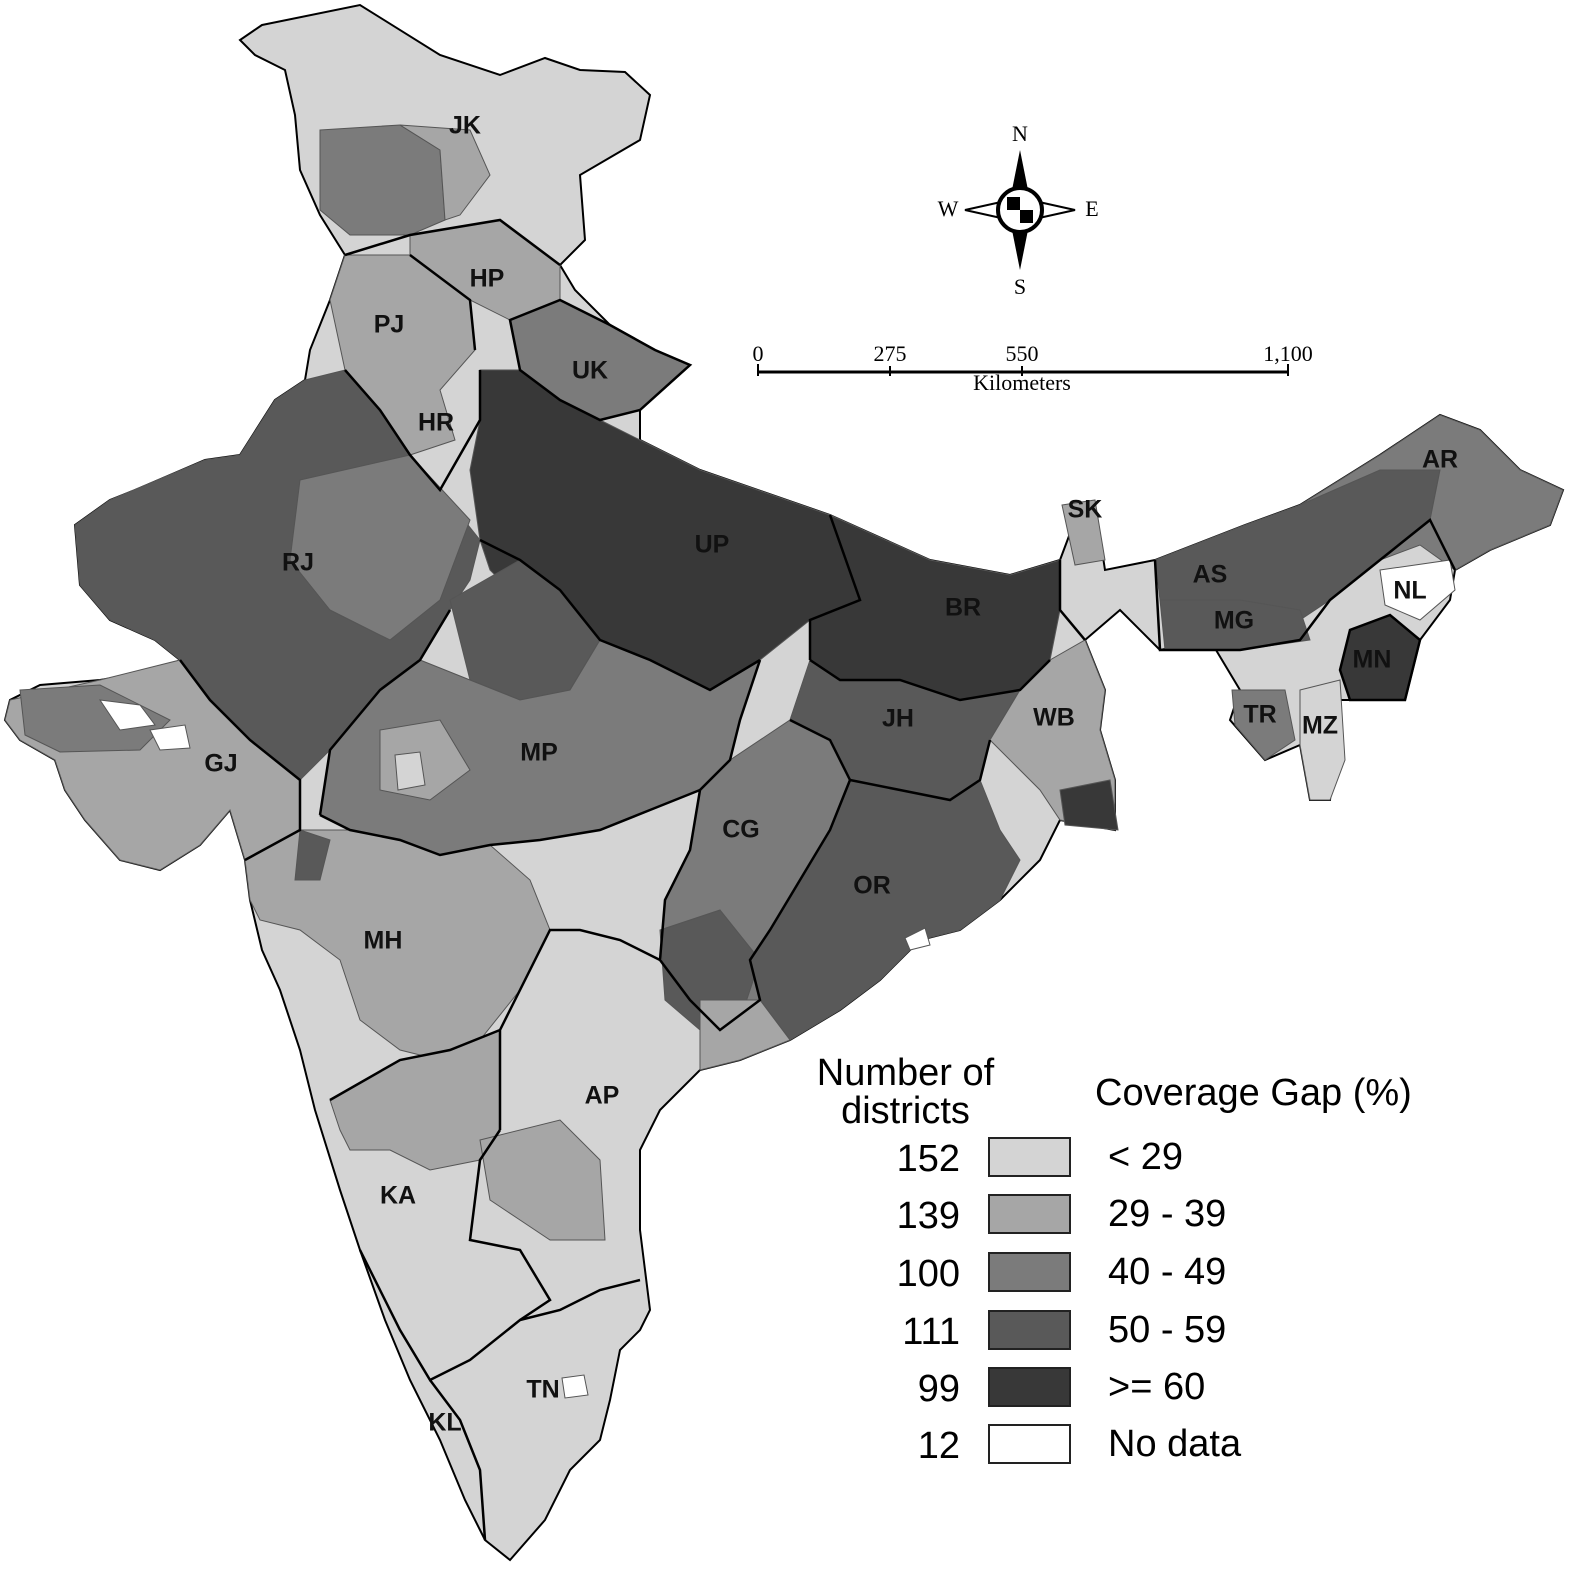 Image resolution: width=1587 pixels, height=1575 pixels. I want to click on state-label-or: OR, so click(872, 886).